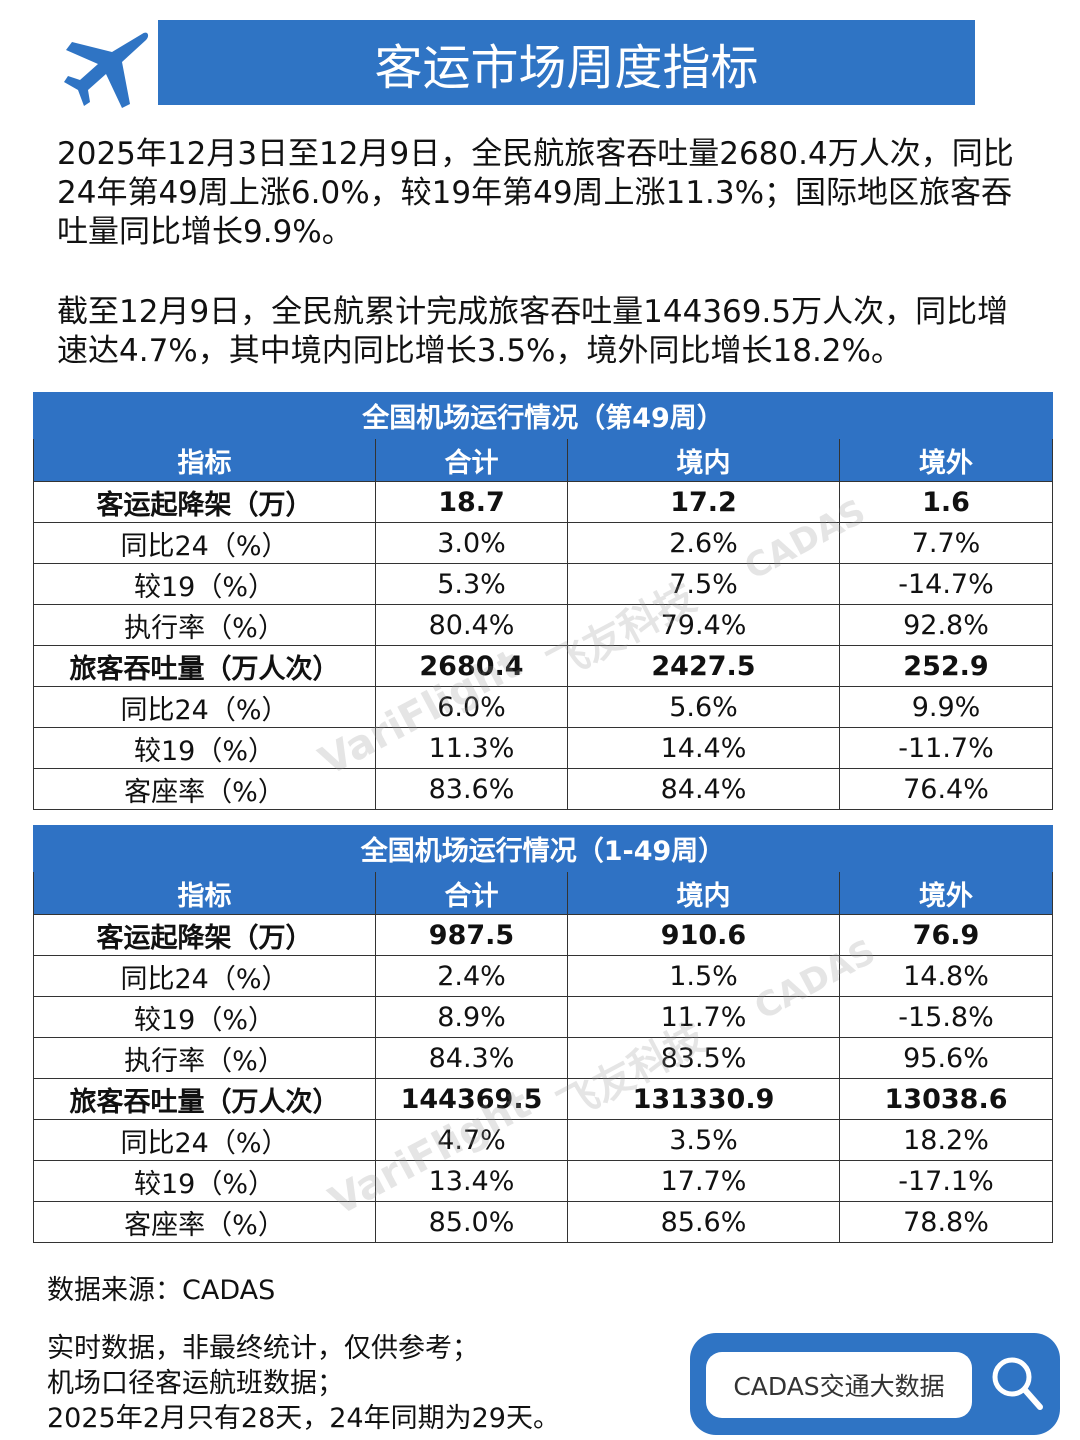  What do you see at coordinates (703, 625) in the screenshot?
I see `cell: 79.4%` at bounding box center [703, 625].